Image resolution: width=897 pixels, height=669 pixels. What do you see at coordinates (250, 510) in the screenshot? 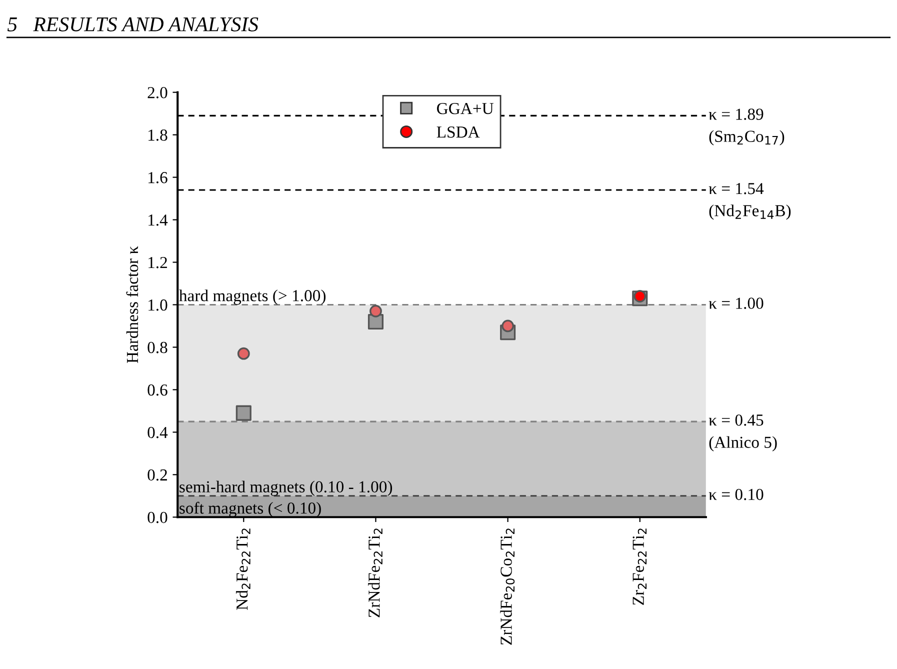
I see `annotation: soft magnets (< 0.10)` at bounding box center [250, 510].